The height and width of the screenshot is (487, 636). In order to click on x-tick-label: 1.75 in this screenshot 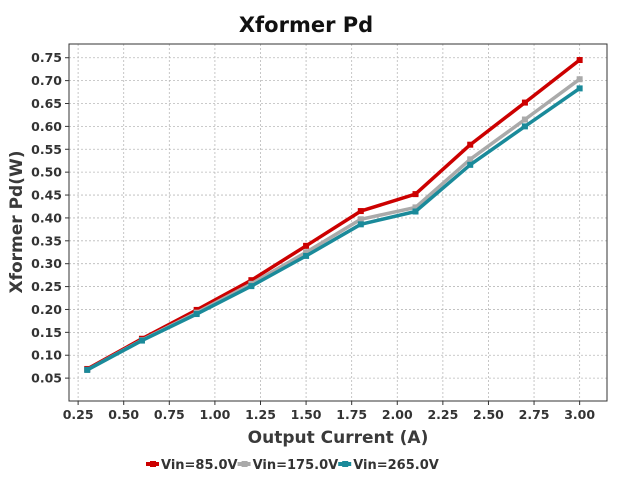, I will do `click(351, 414)`.